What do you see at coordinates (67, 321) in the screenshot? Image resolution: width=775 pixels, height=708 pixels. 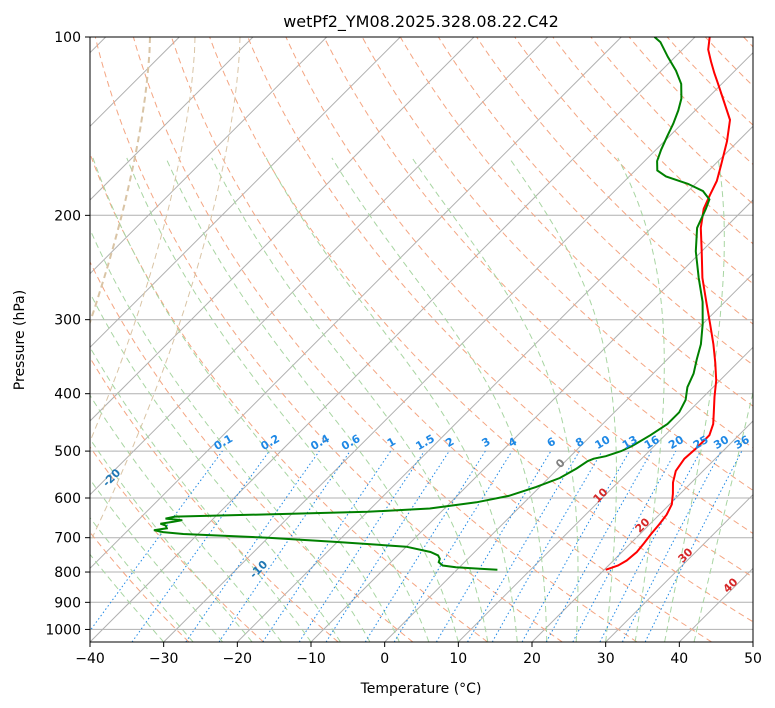 I see `y-tick-label: 300` at bounding box center [67, 321].